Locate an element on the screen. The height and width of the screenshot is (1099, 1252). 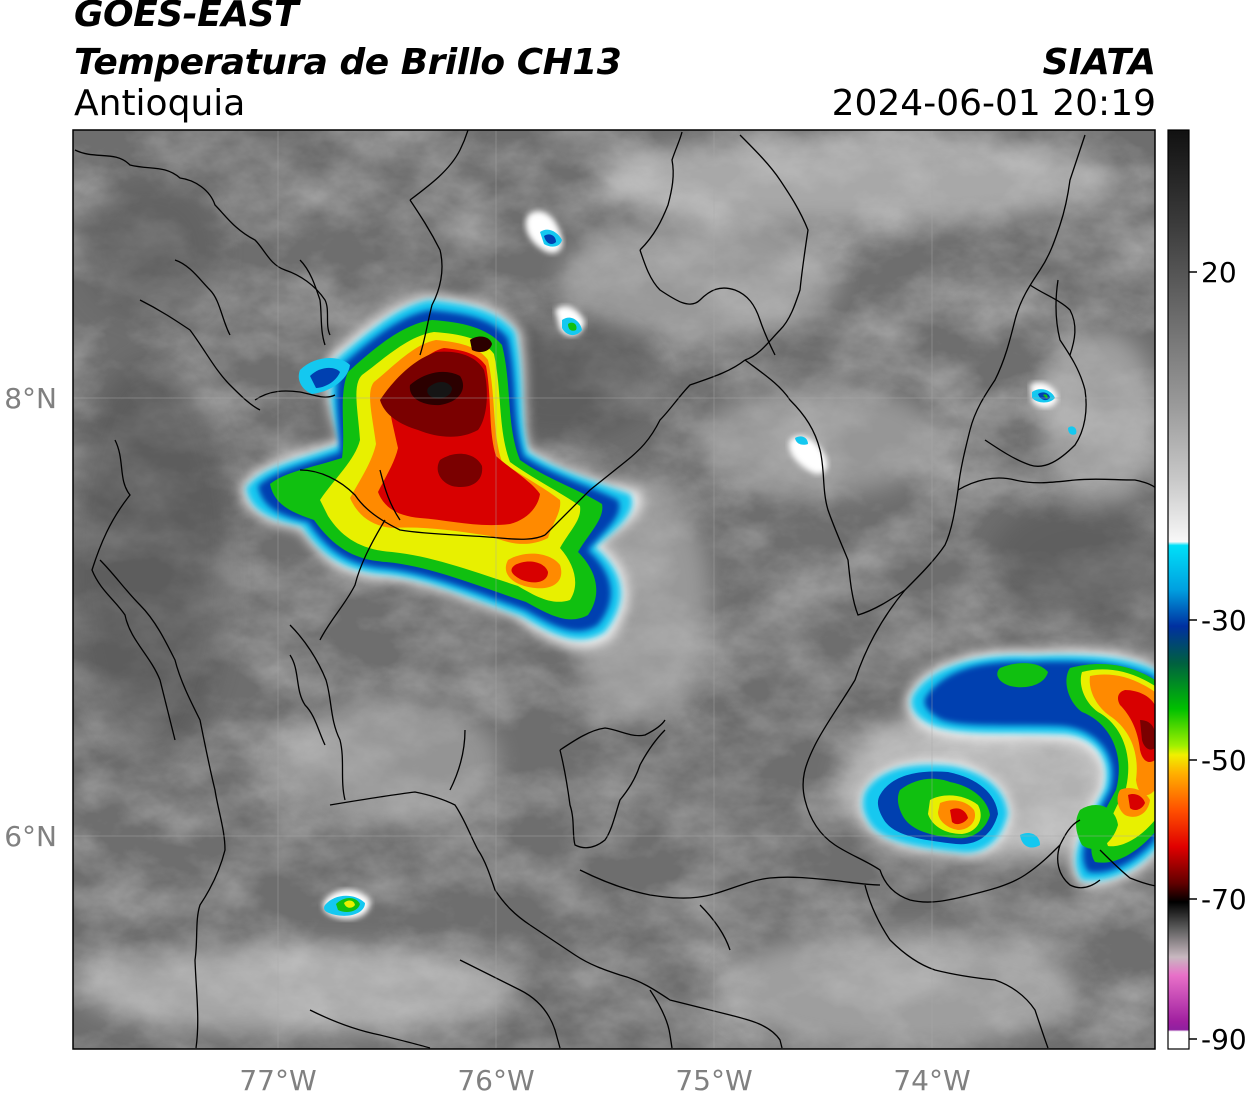
storm-cell-east is located at coordinates (1030, 767).